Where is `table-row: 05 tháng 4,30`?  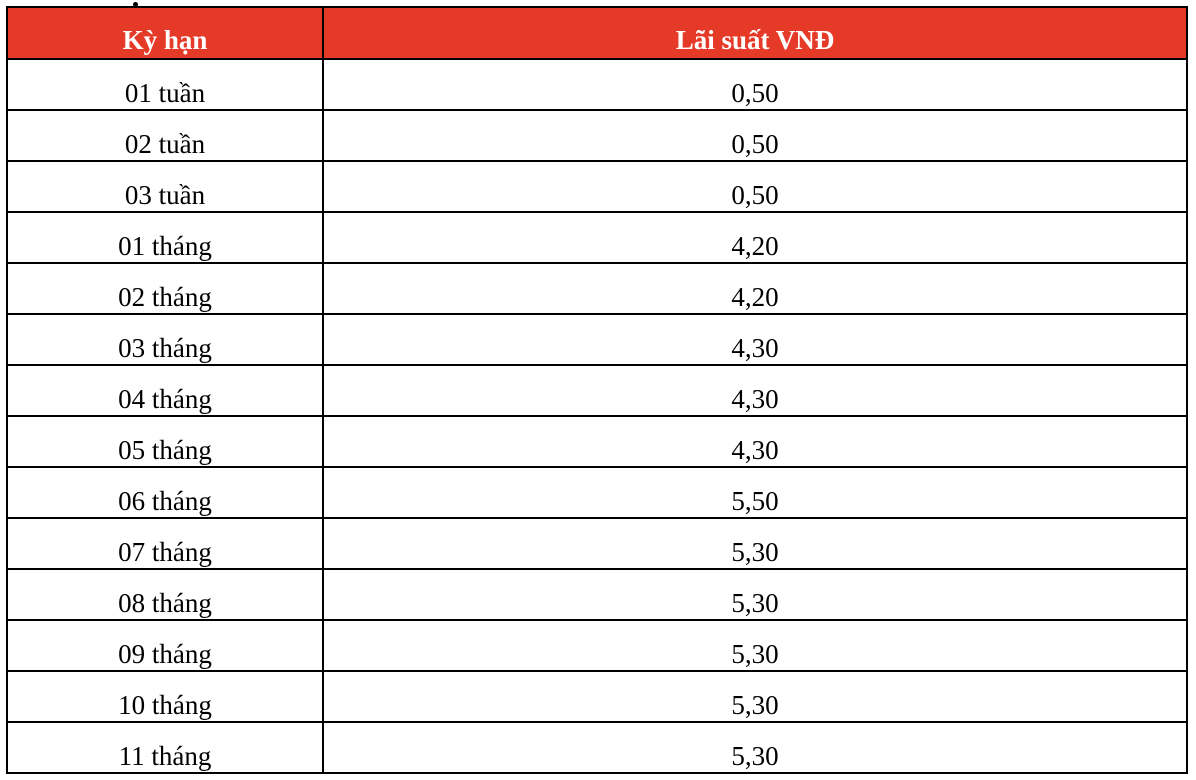 table-row: 05 tháng 4,30 is located at coordinates (597, 441).